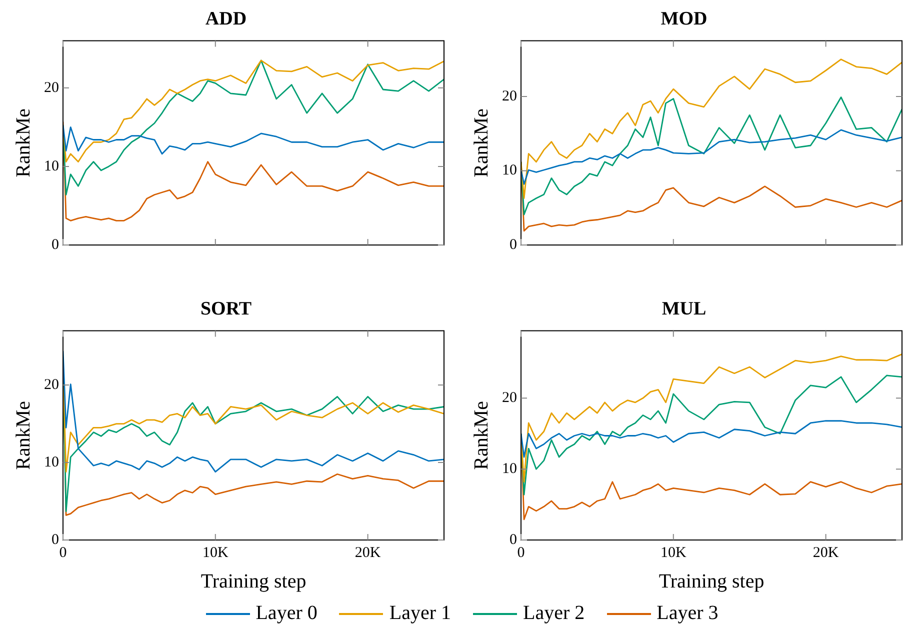  I want to click on legend-label: Layer 2, so click(554, 613).